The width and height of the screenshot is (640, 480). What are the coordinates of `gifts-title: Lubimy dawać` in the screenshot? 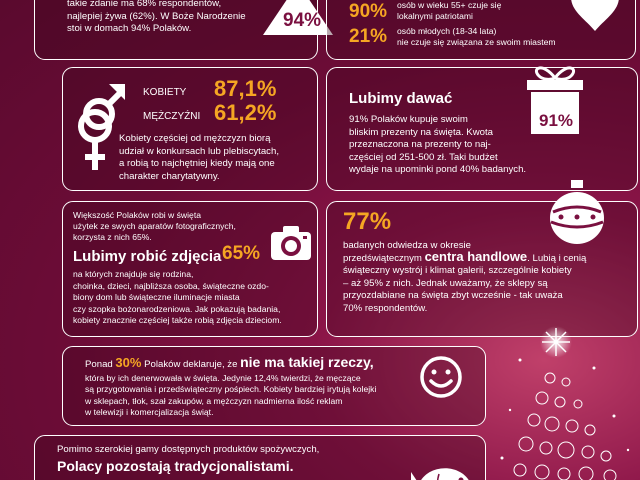 It's located at (401, 98).